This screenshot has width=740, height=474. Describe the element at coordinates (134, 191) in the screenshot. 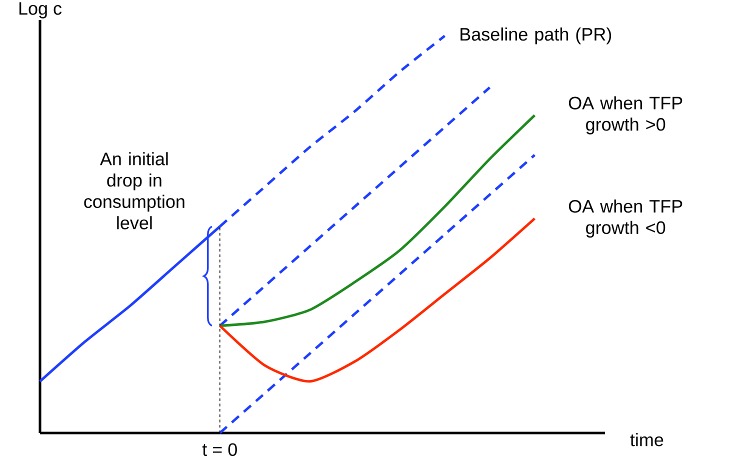

I see `annotation: An initial drop in consumption level` at that location.